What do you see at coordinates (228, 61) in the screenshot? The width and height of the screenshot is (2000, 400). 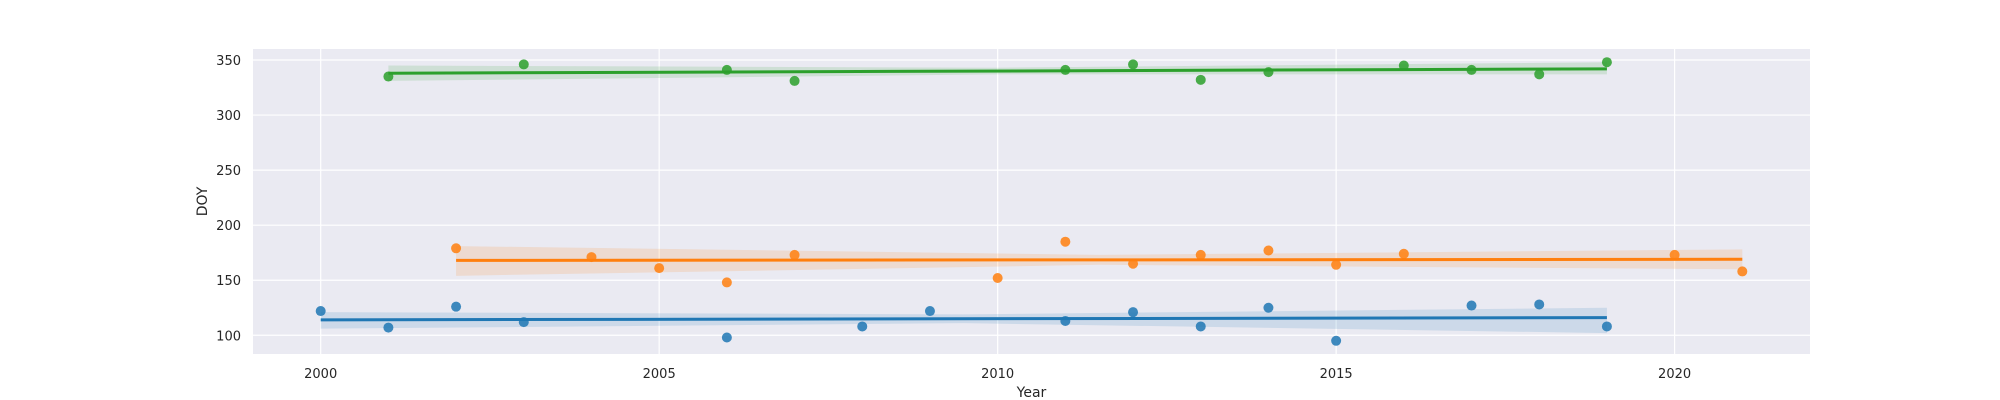 I see `y-tick-label: 350` at bounding box center [228, 61].